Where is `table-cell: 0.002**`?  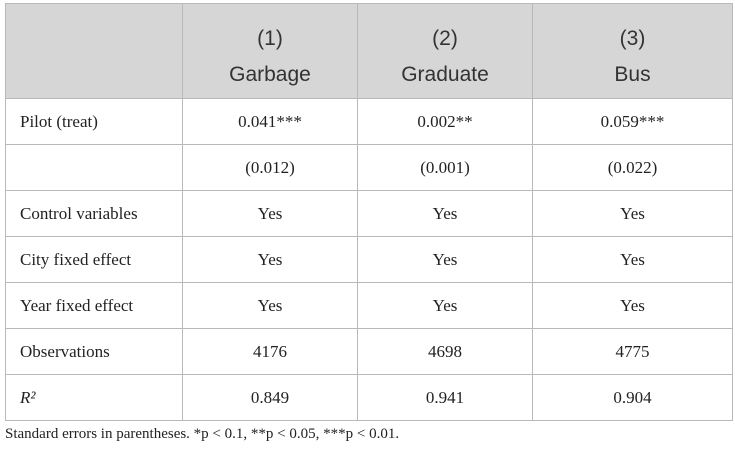
table-cell: 0.002** is located at coordinates (445, 121).